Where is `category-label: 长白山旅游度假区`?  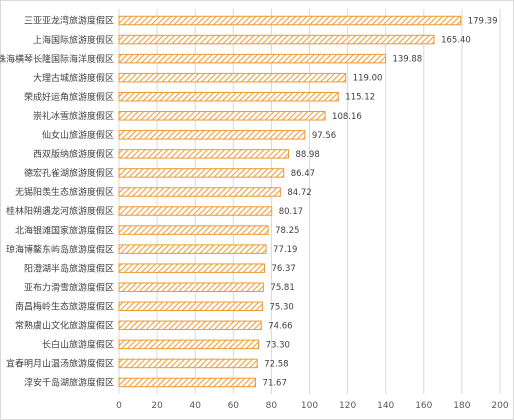
category-label: 长白山旅游度假区 is located at coordinates (78, 345).